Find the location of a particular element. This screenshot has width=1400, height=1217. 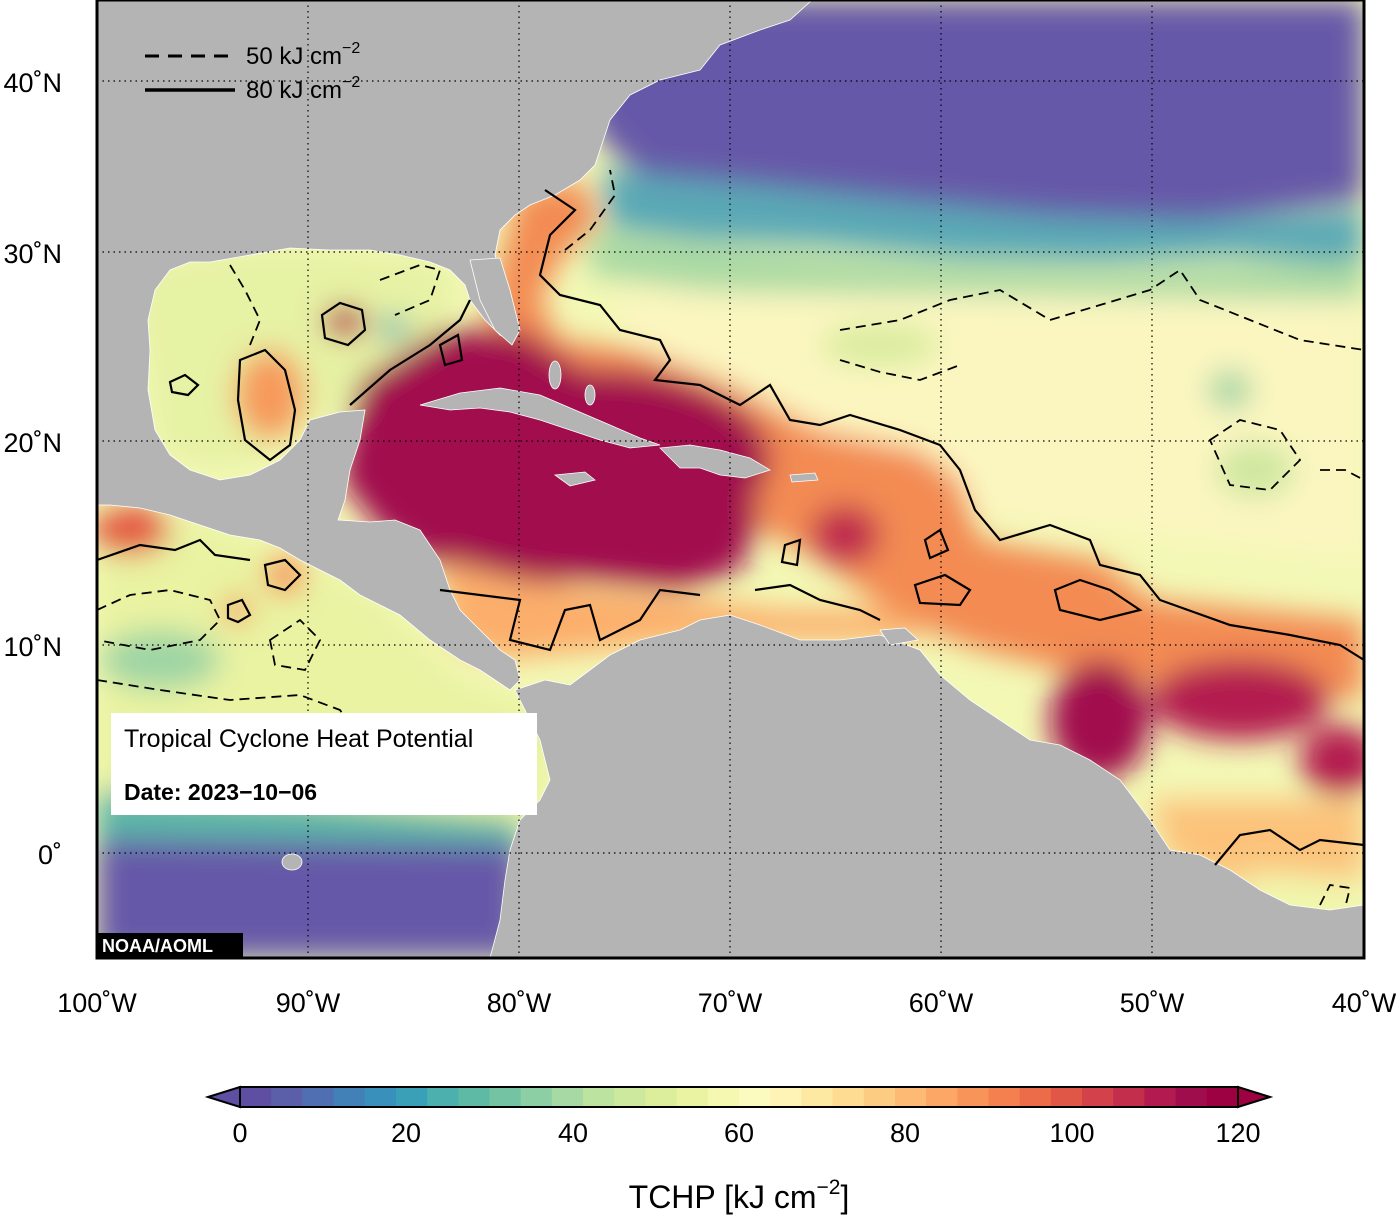

colorbar-tick: 0 is located at coordinates (239, 1133).